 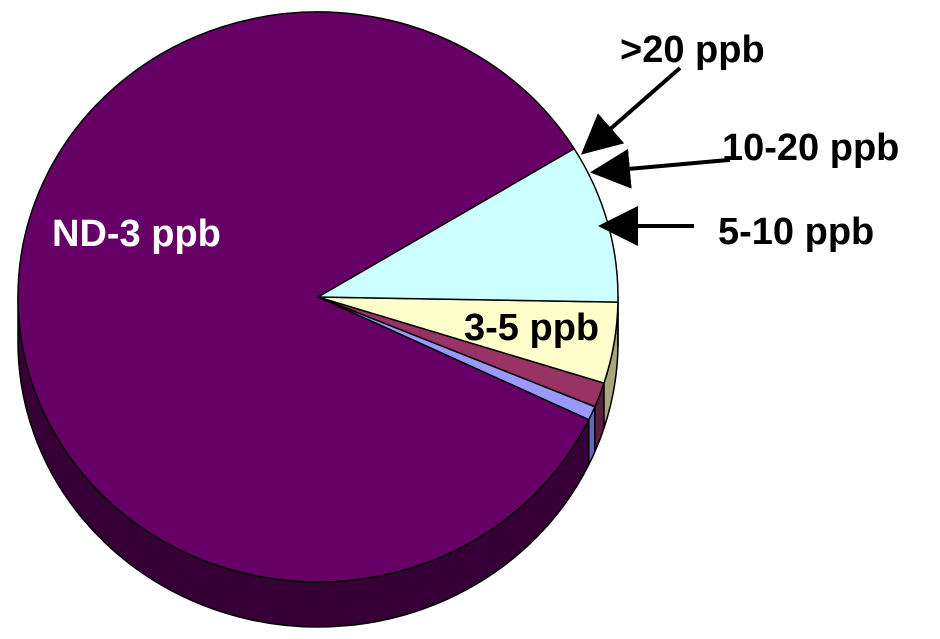 I want to click on slice-label-10-20-ppb: 10-20 ppb, so click(x=810, y=148).